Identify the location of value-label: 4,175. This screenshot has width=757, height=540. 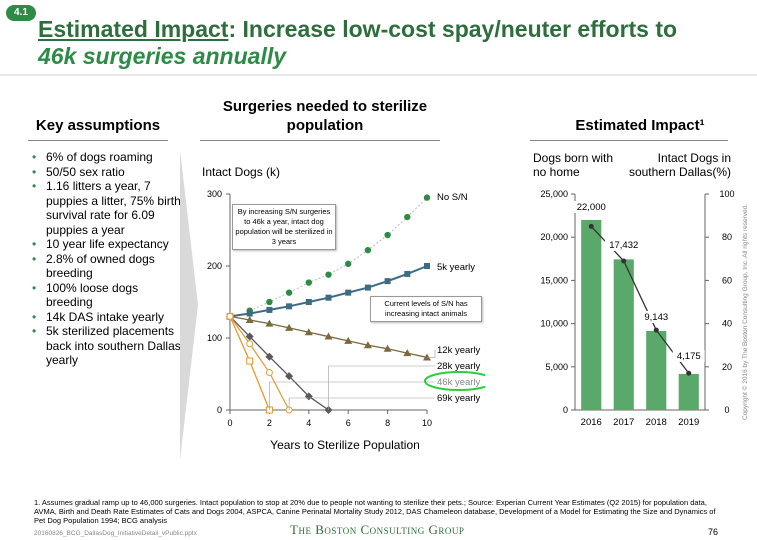
(689, 356).